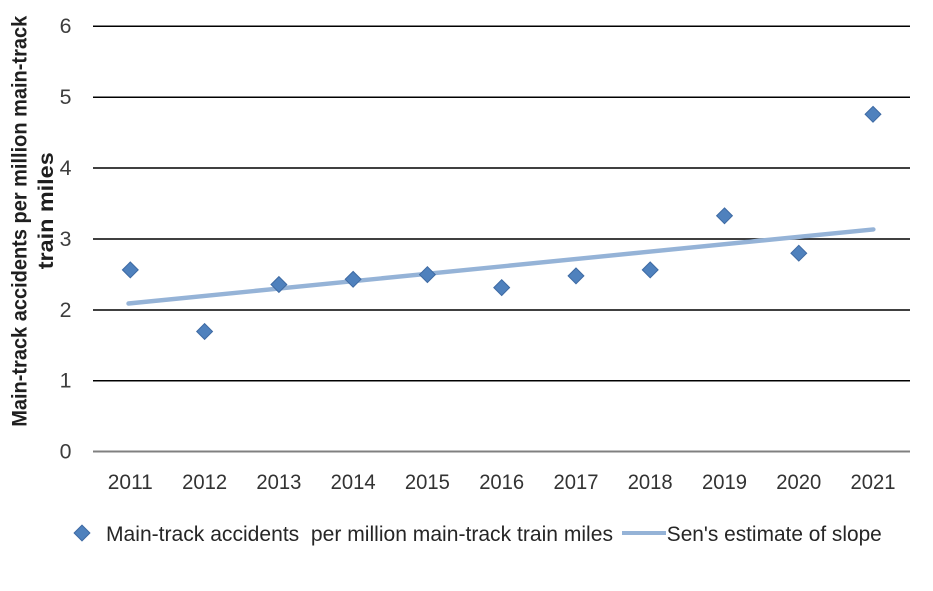 Image resolution: width=933 pixels, height=591 pixels. What do you see at coordinates (46, 210) in the screenshot?
I see `svg-text: train miles` at bounding box center [46, 210].